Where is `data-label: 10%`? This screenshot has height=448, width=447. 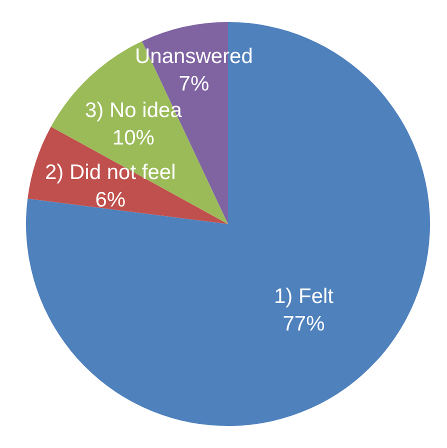 data-label: 10% is located at coordinates (133, 138).